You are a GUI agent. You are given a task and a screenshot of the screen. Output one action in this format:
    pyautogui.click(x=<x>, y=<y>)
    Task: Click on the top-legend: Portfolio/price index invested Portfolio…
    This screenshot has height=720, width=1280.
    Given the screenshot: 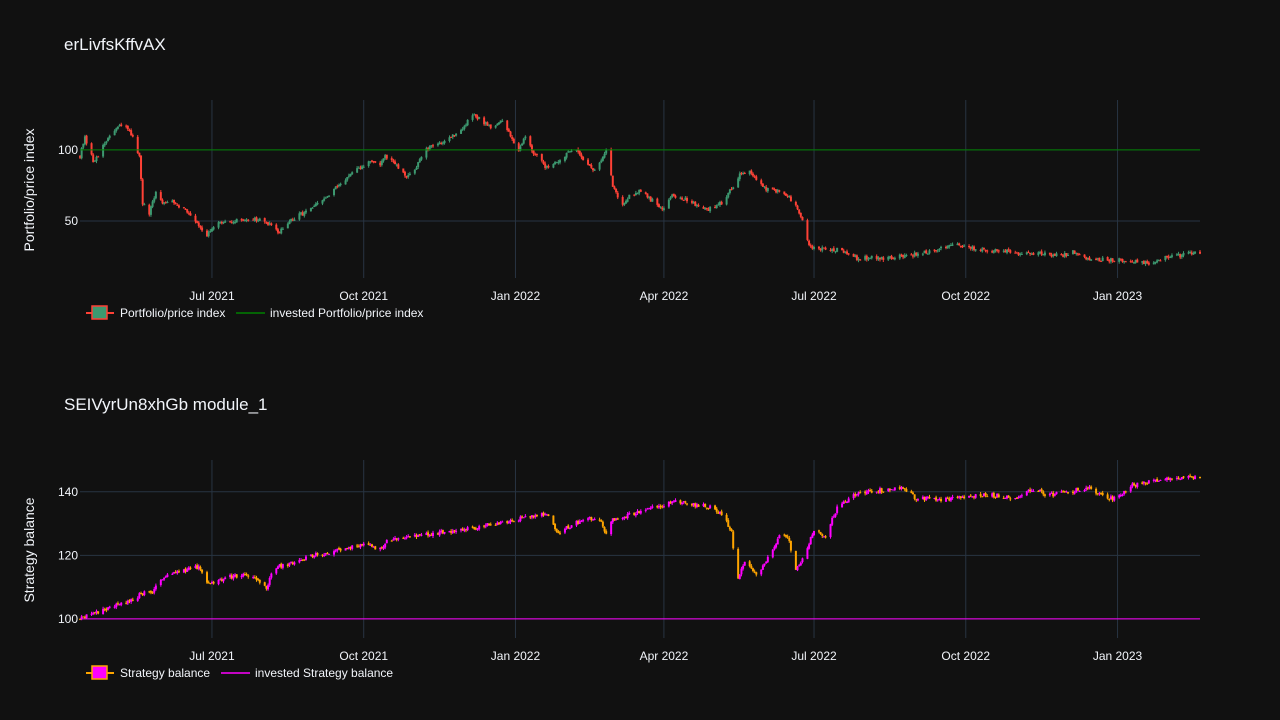 What is the action you would take?
    pyautogui.click(x=254, y=312)
    